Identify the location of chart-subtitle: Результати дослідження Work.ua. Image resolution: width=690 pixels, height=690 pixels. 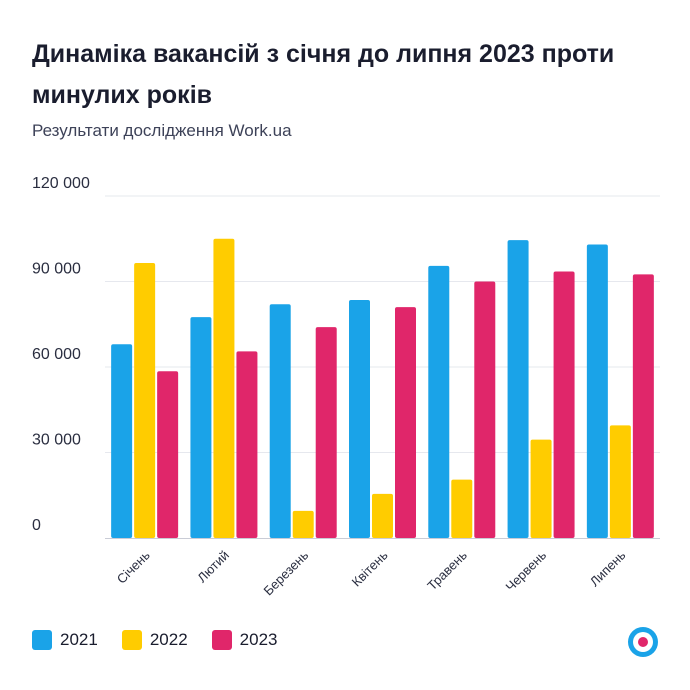
(162, 130).